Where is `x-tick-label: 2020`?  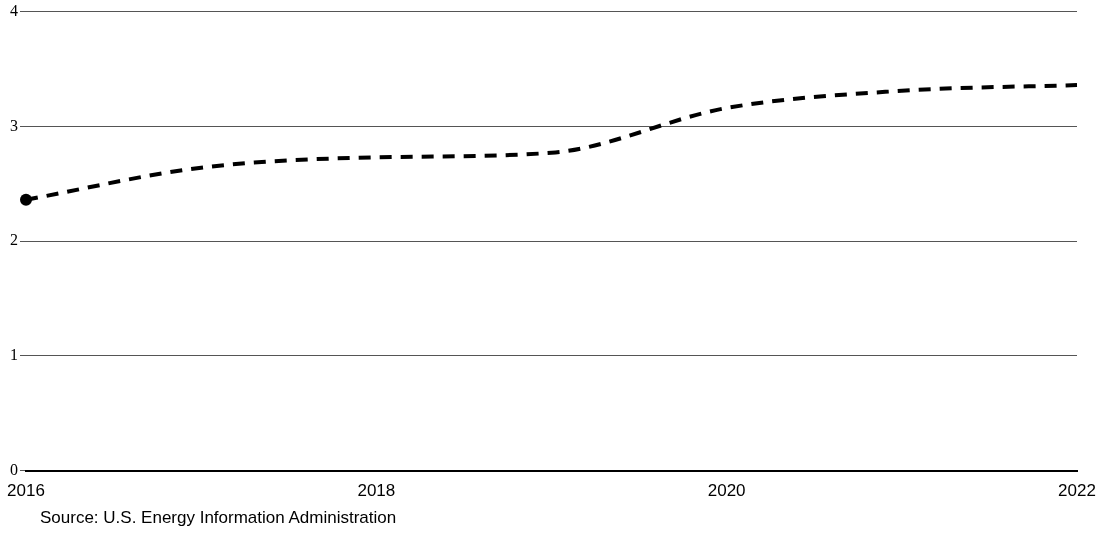 x-tick-label: 2020 is located at coordinates (726, 491).